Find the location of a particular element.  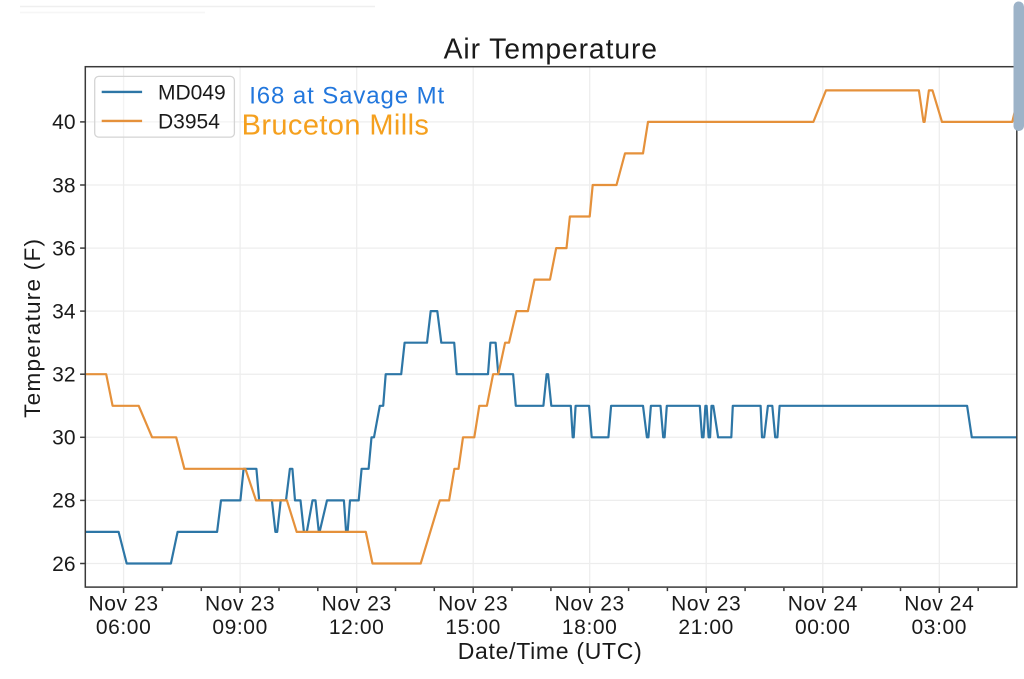

svg-text: Bruceton Mills is located at coordinates (336, 126).